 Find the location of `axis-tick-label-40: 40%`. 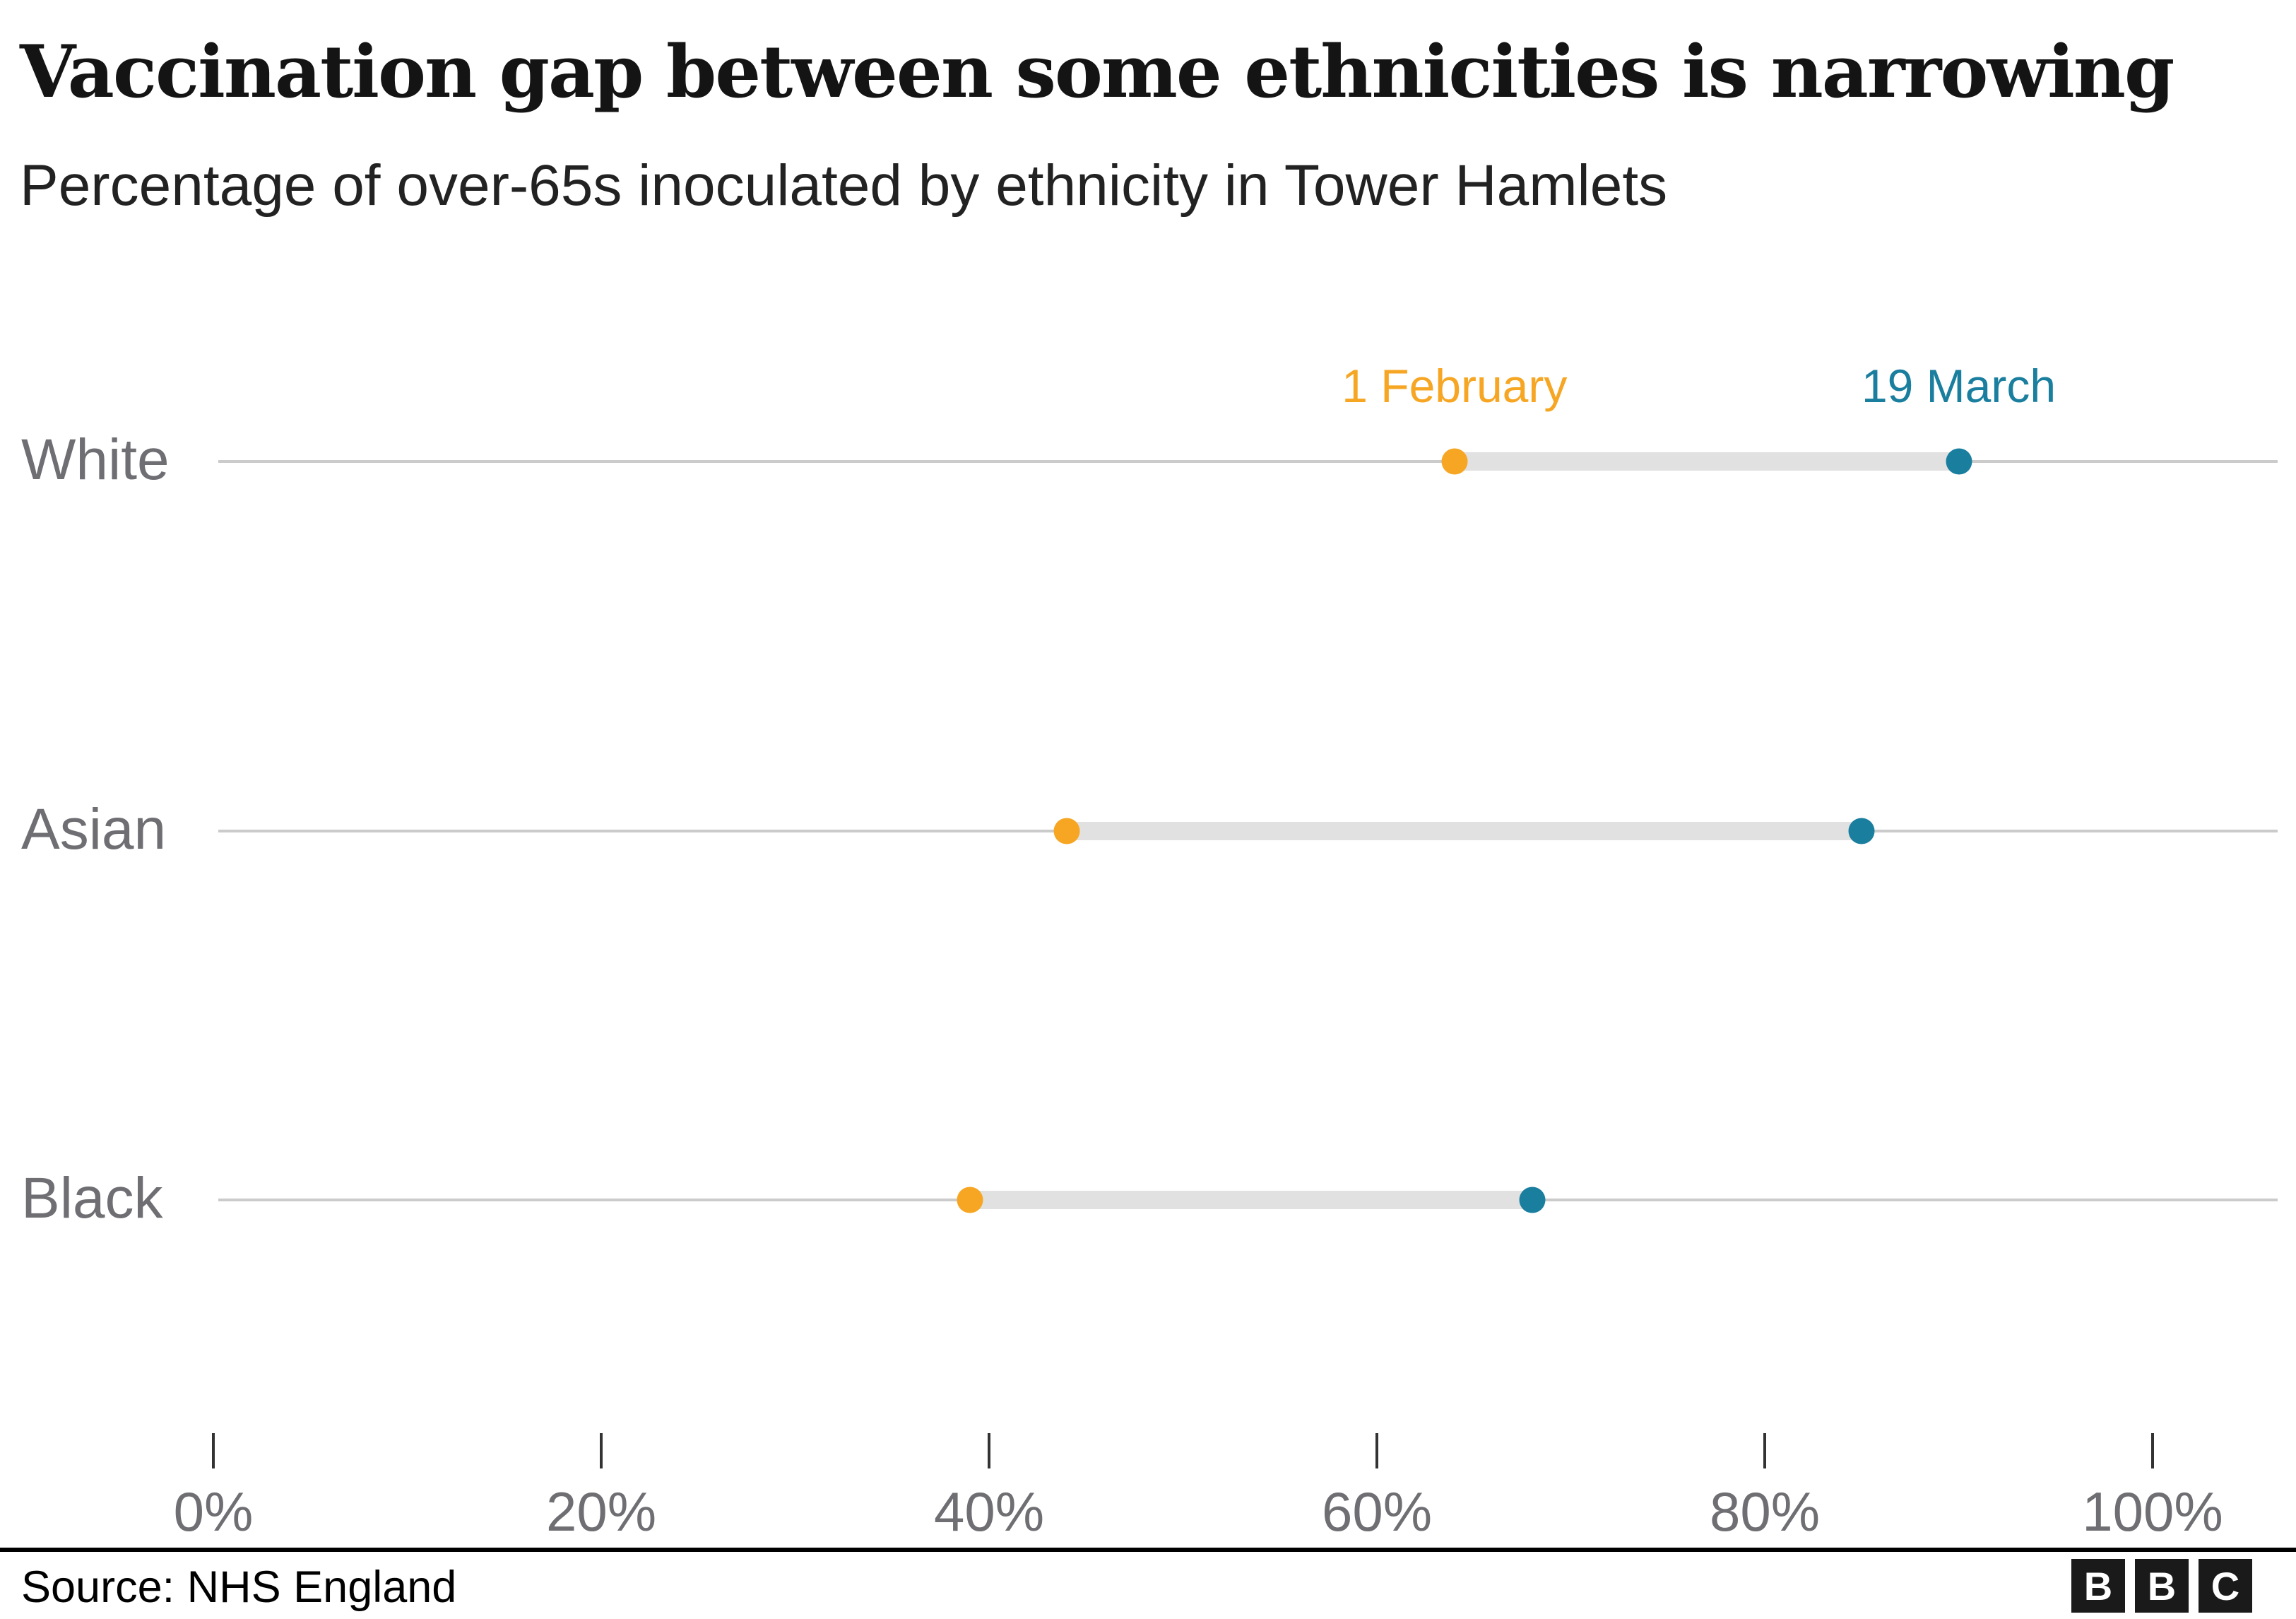

axis-tick-label-40: 40% is located at coordinates (989, 1511).